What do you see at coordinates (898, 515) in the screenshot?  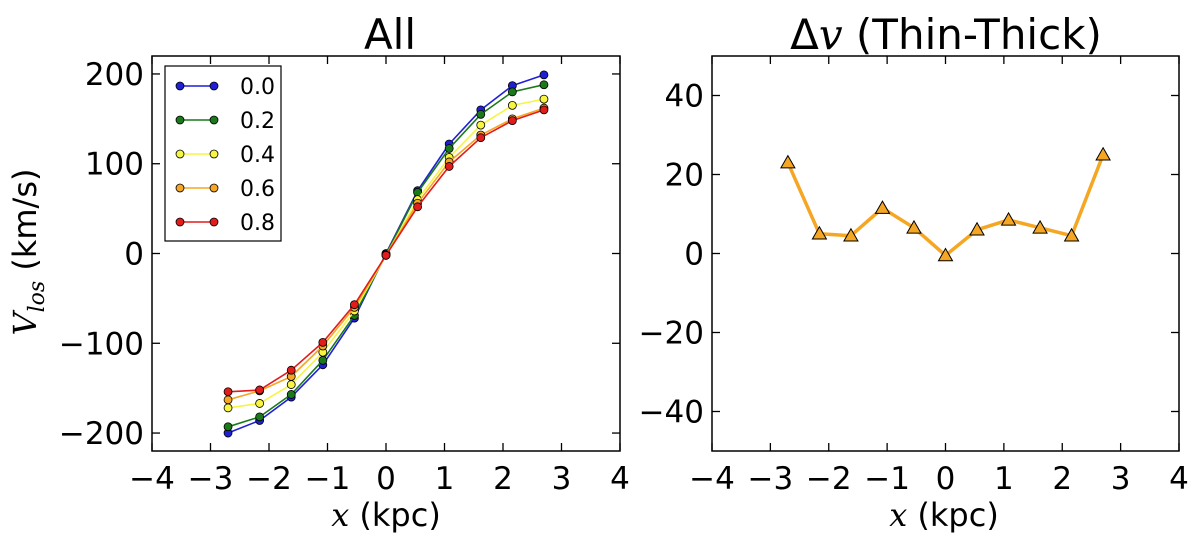 I see `right-xlabel-var: x` at bounding box center [898, 515].